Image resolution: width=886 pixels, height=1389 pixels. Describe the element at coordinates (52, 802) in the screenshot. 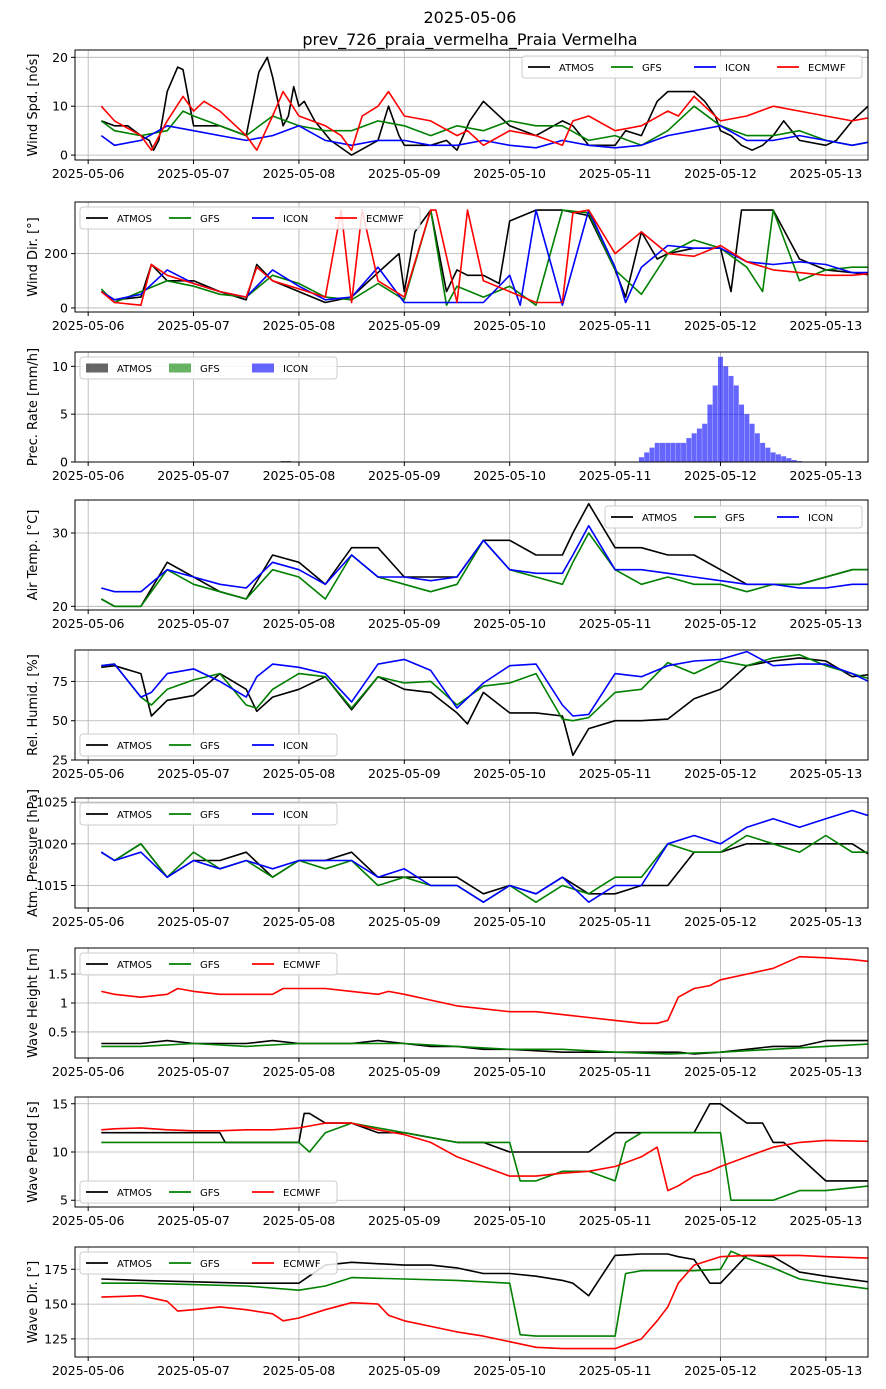

I see `y-tick-label: 1025` at that location.